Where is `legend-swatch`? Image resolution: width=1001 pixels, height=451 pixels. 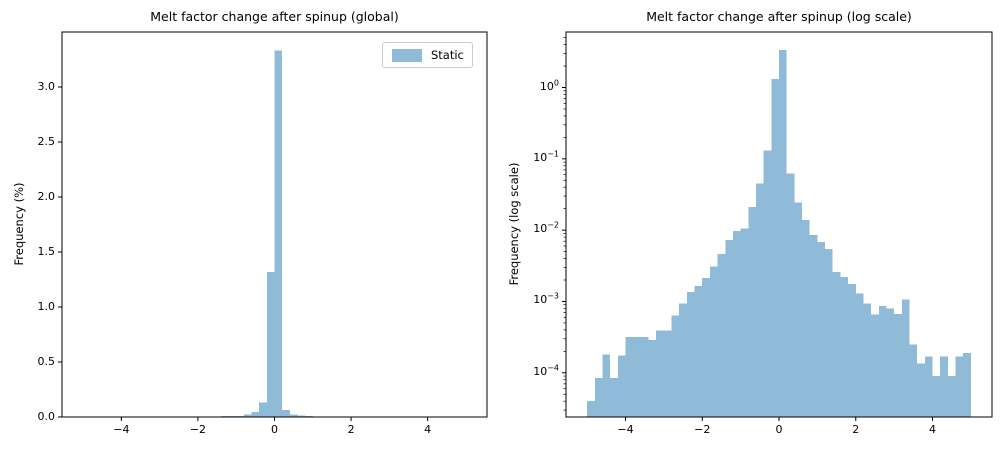
legend-swatch is located at coordinates (407, 55).